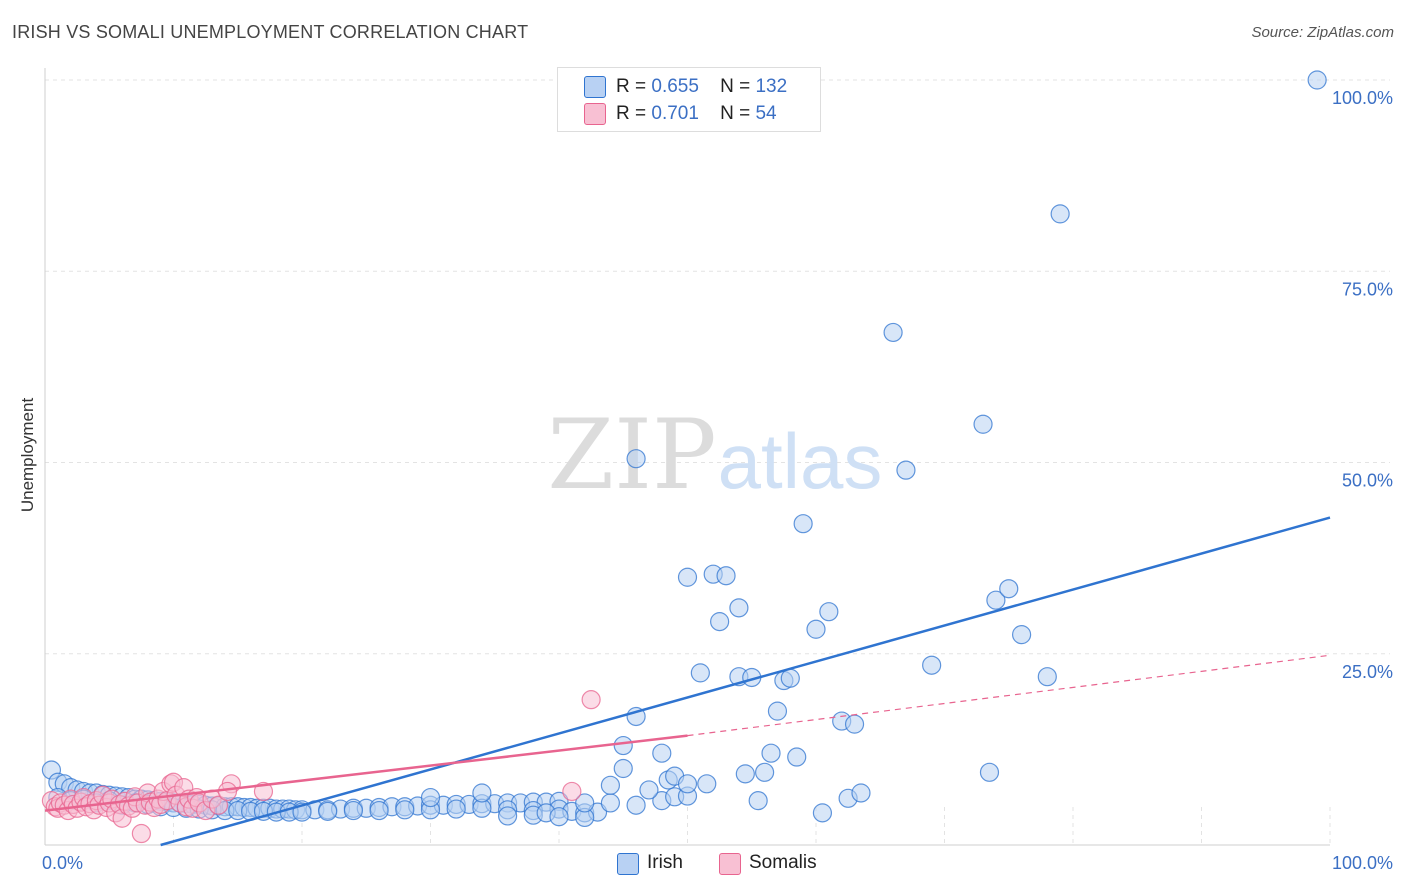 This screenshot has height=892, width=1406. Describe the element at coordinates (595, 114) in the screenshot. I see `somalis-swatch` at that location.